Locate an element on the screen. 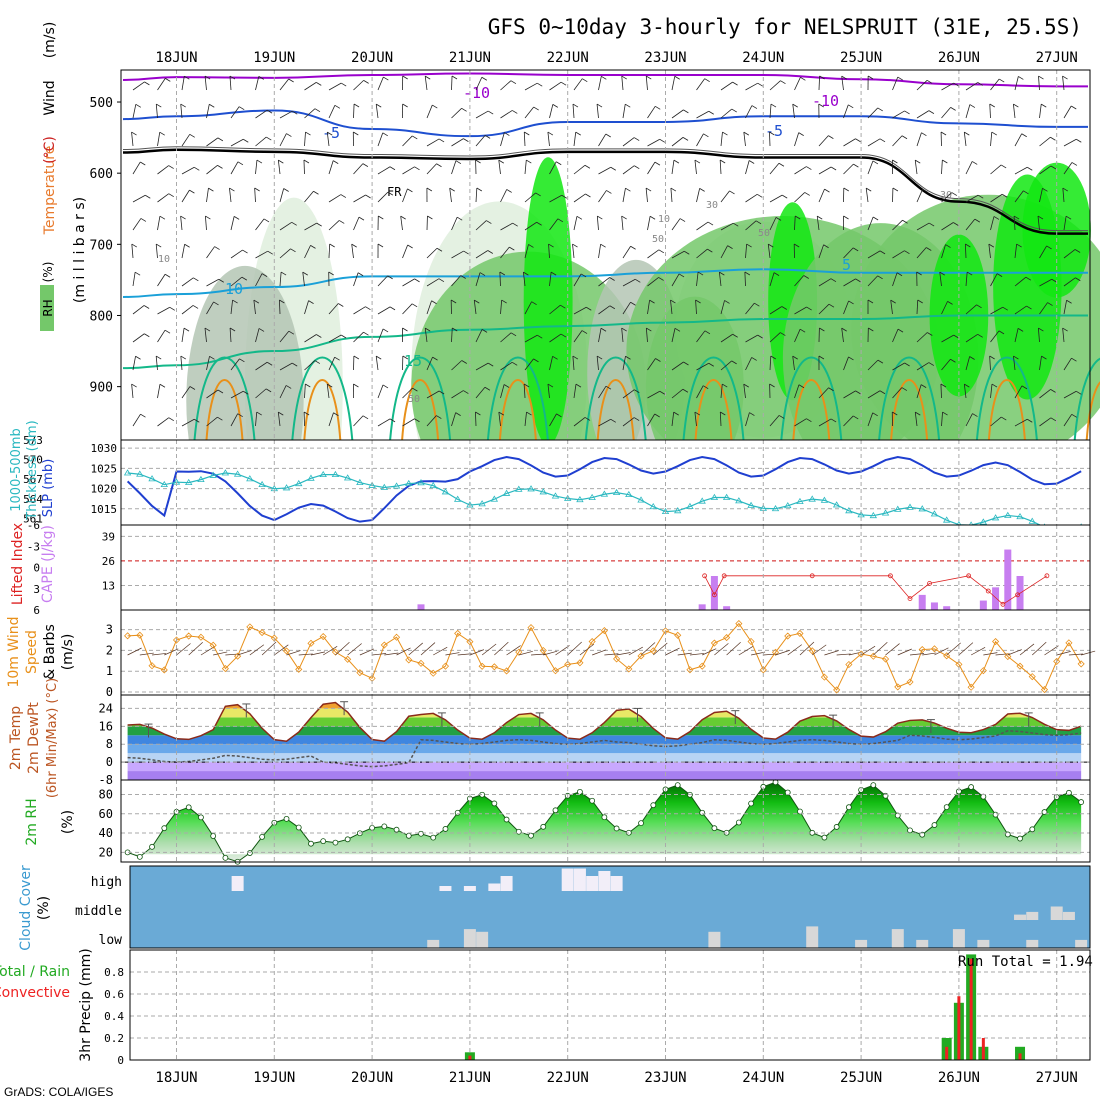  teal-contour is located at coordinates (420, 398).